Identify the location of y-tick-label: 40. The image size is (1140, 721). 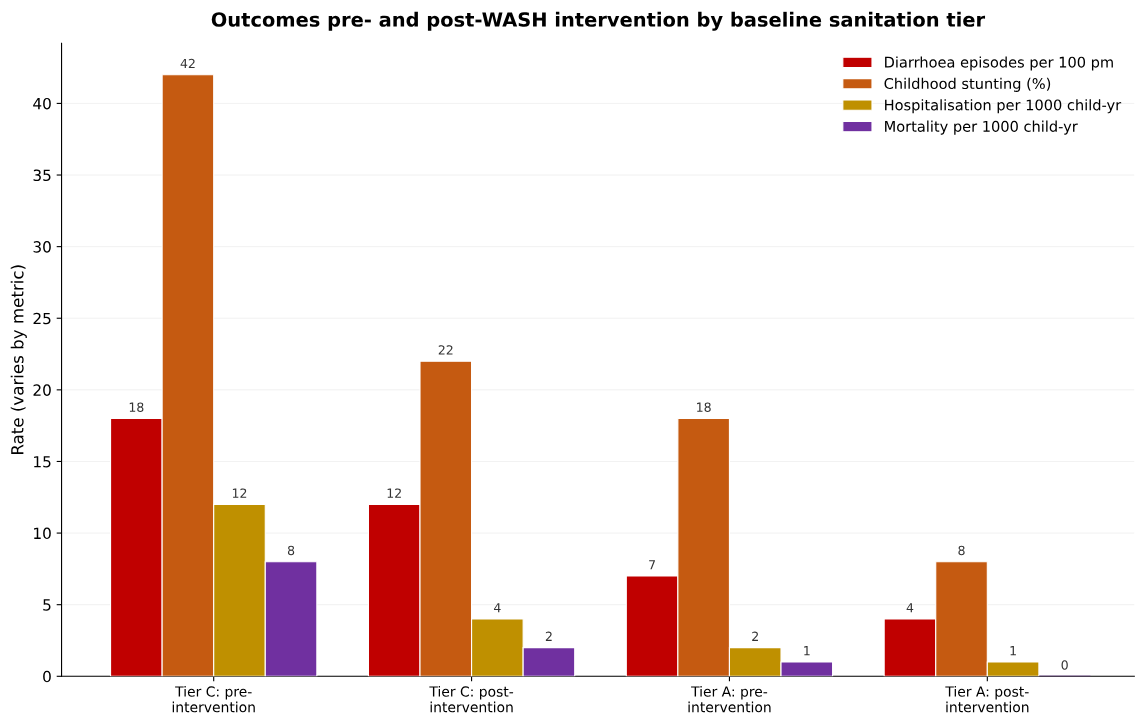
(42, 103).